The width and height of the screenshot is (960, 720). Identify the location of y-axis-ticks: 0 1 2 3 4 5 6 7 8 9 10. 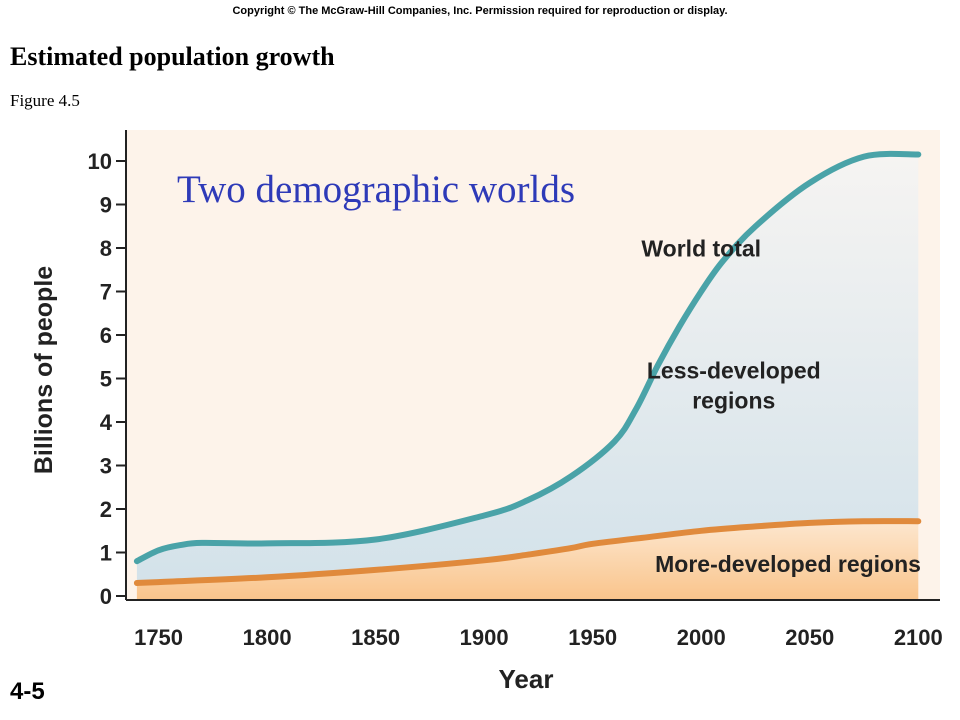
(107, 379).